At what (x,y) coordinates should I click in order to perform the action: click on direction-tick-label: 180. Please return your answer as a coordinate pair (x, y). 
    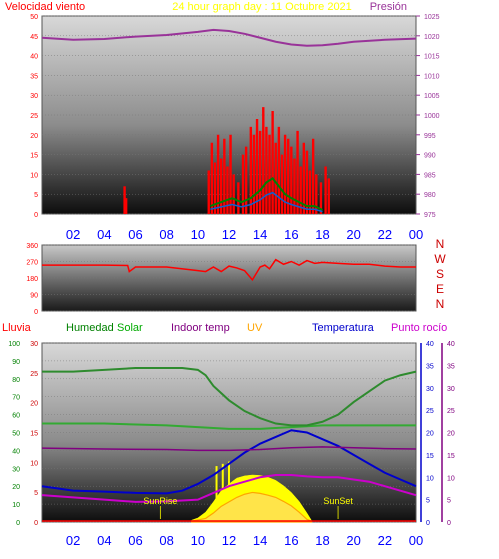
    Looking at the image, I should click on (32, 279).